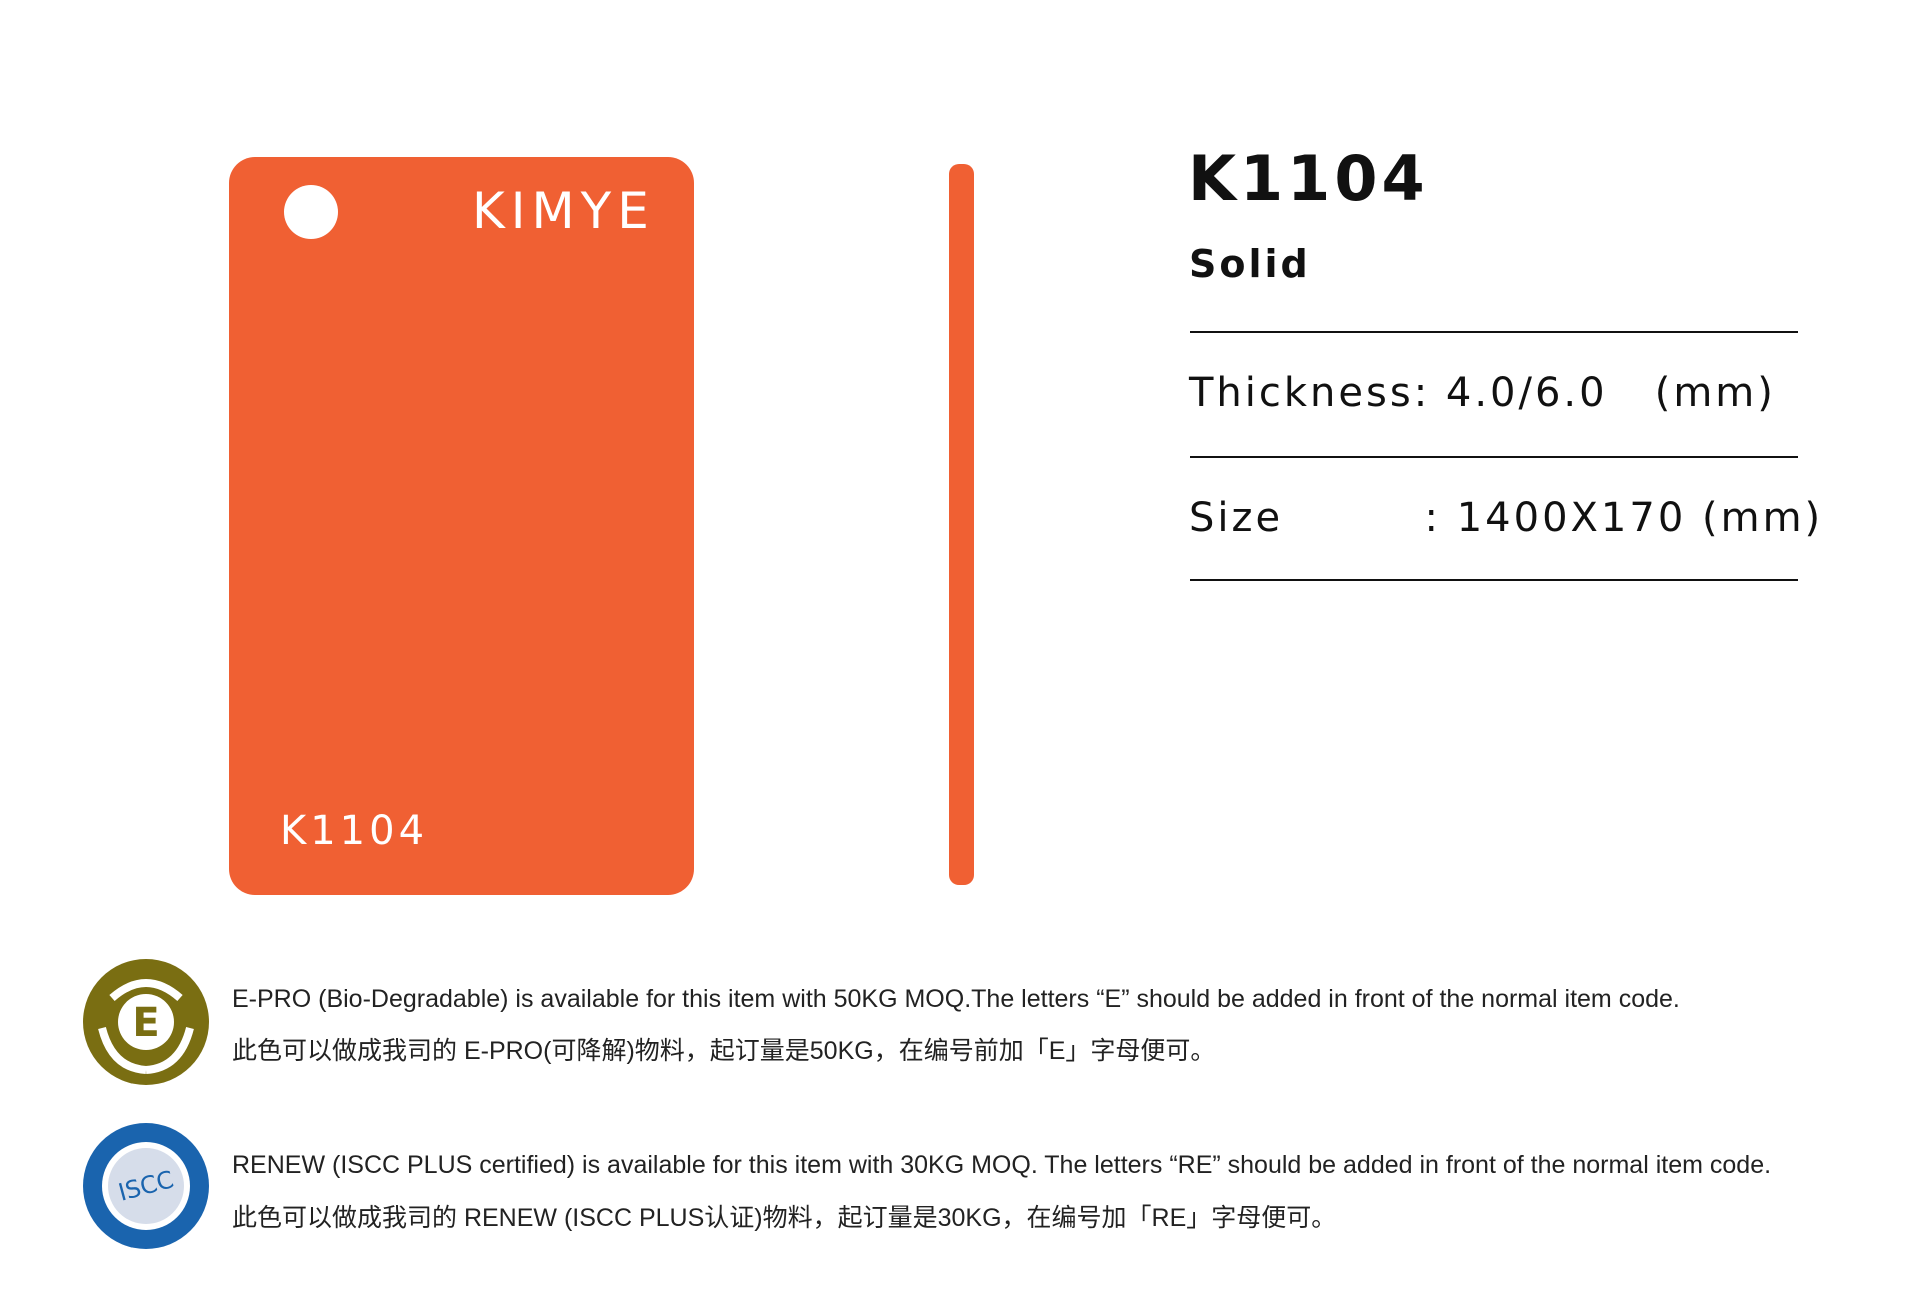 The width and height of the screenshot is (1924, 1299). I want to click on swatch-code-label: K1104, so click(354, 831).